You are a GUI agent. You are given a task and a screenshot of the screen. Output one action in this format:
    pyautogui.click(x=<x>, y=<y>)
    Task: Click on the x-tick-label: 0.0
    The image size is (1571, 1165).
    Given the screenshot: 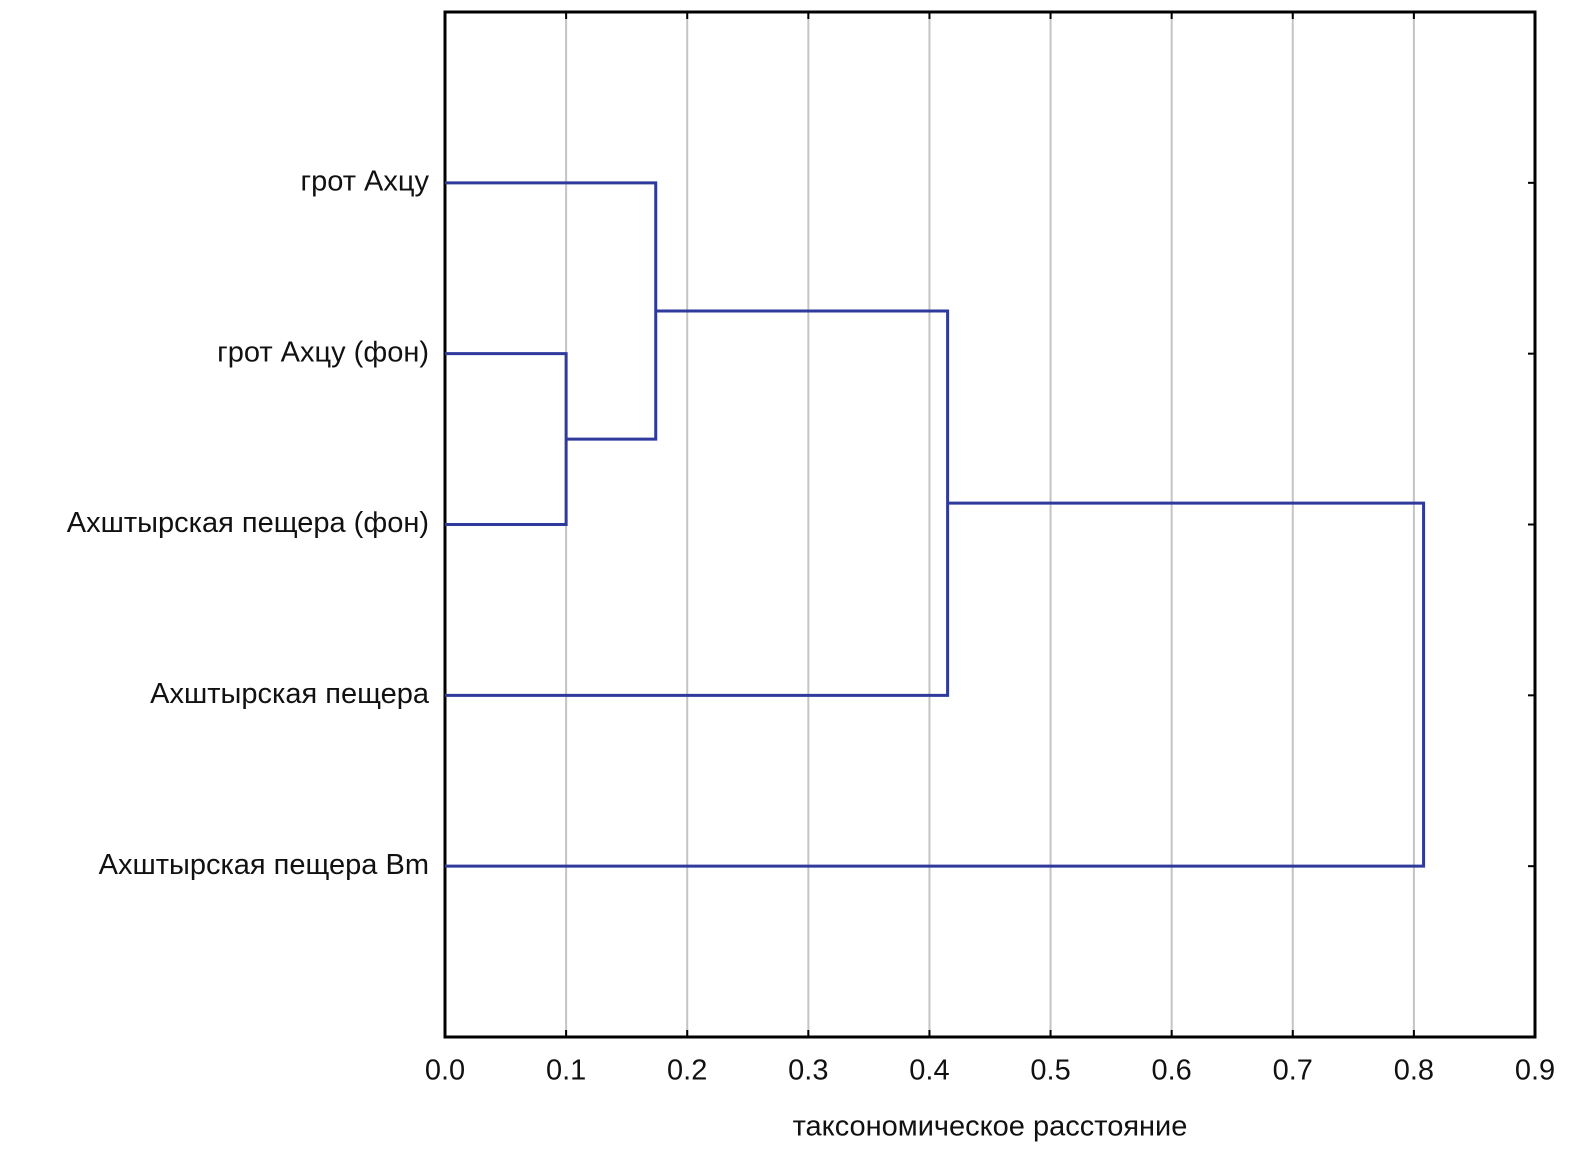 What is the action you would take?
    pyautogui.click(x=445, y=1071)
    